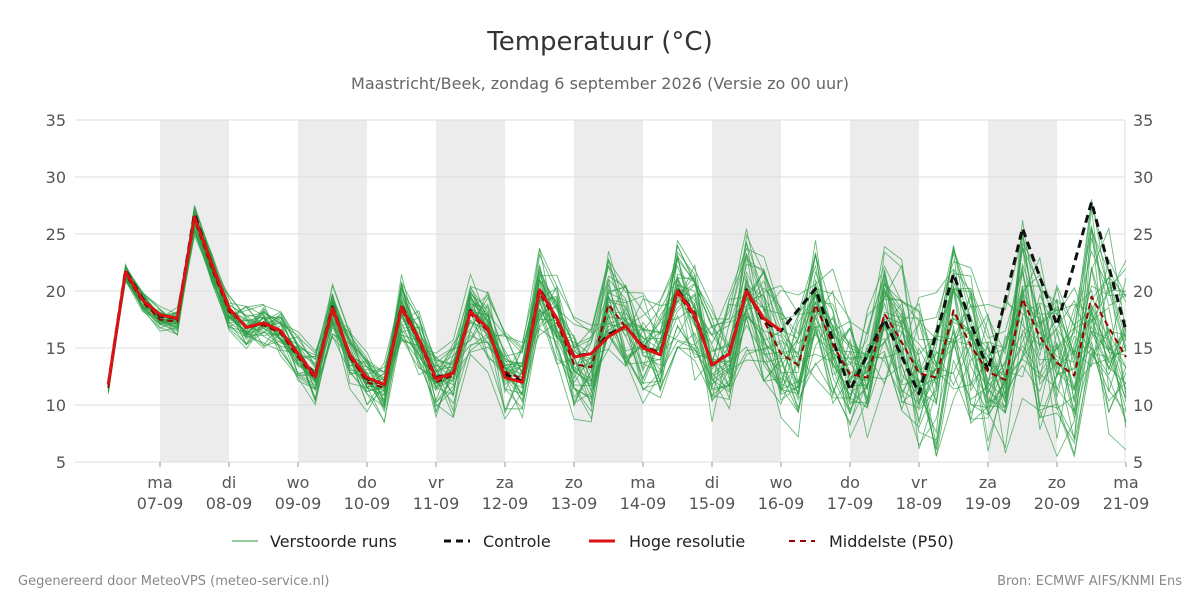 The width and height of the screenshot is (1200, 600). Describe the element at coordinates (712, 503) in the screenshot. I see `x-tick-date: 15-09` at that location.